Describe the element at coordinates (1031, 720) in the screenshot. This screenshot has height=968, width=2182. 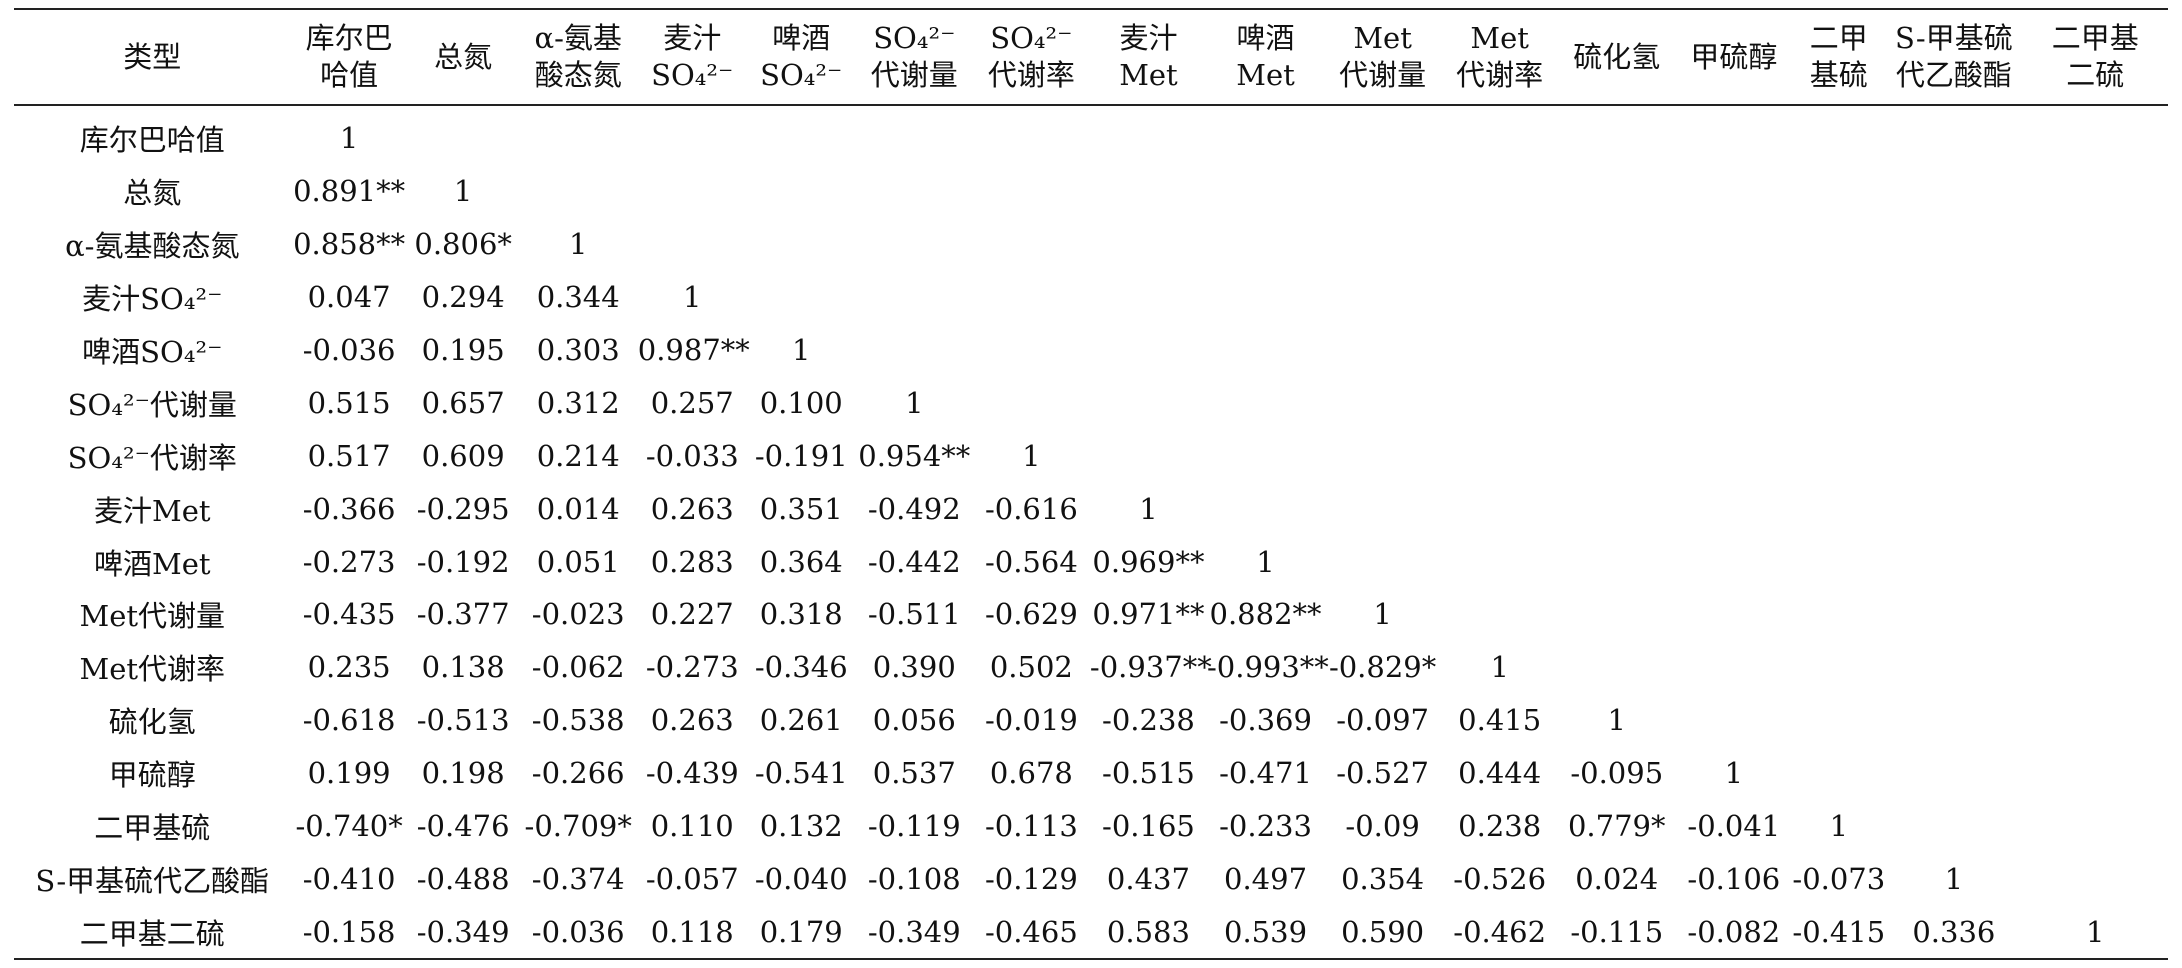
I see `correlation-cell: -0.019` at that location.